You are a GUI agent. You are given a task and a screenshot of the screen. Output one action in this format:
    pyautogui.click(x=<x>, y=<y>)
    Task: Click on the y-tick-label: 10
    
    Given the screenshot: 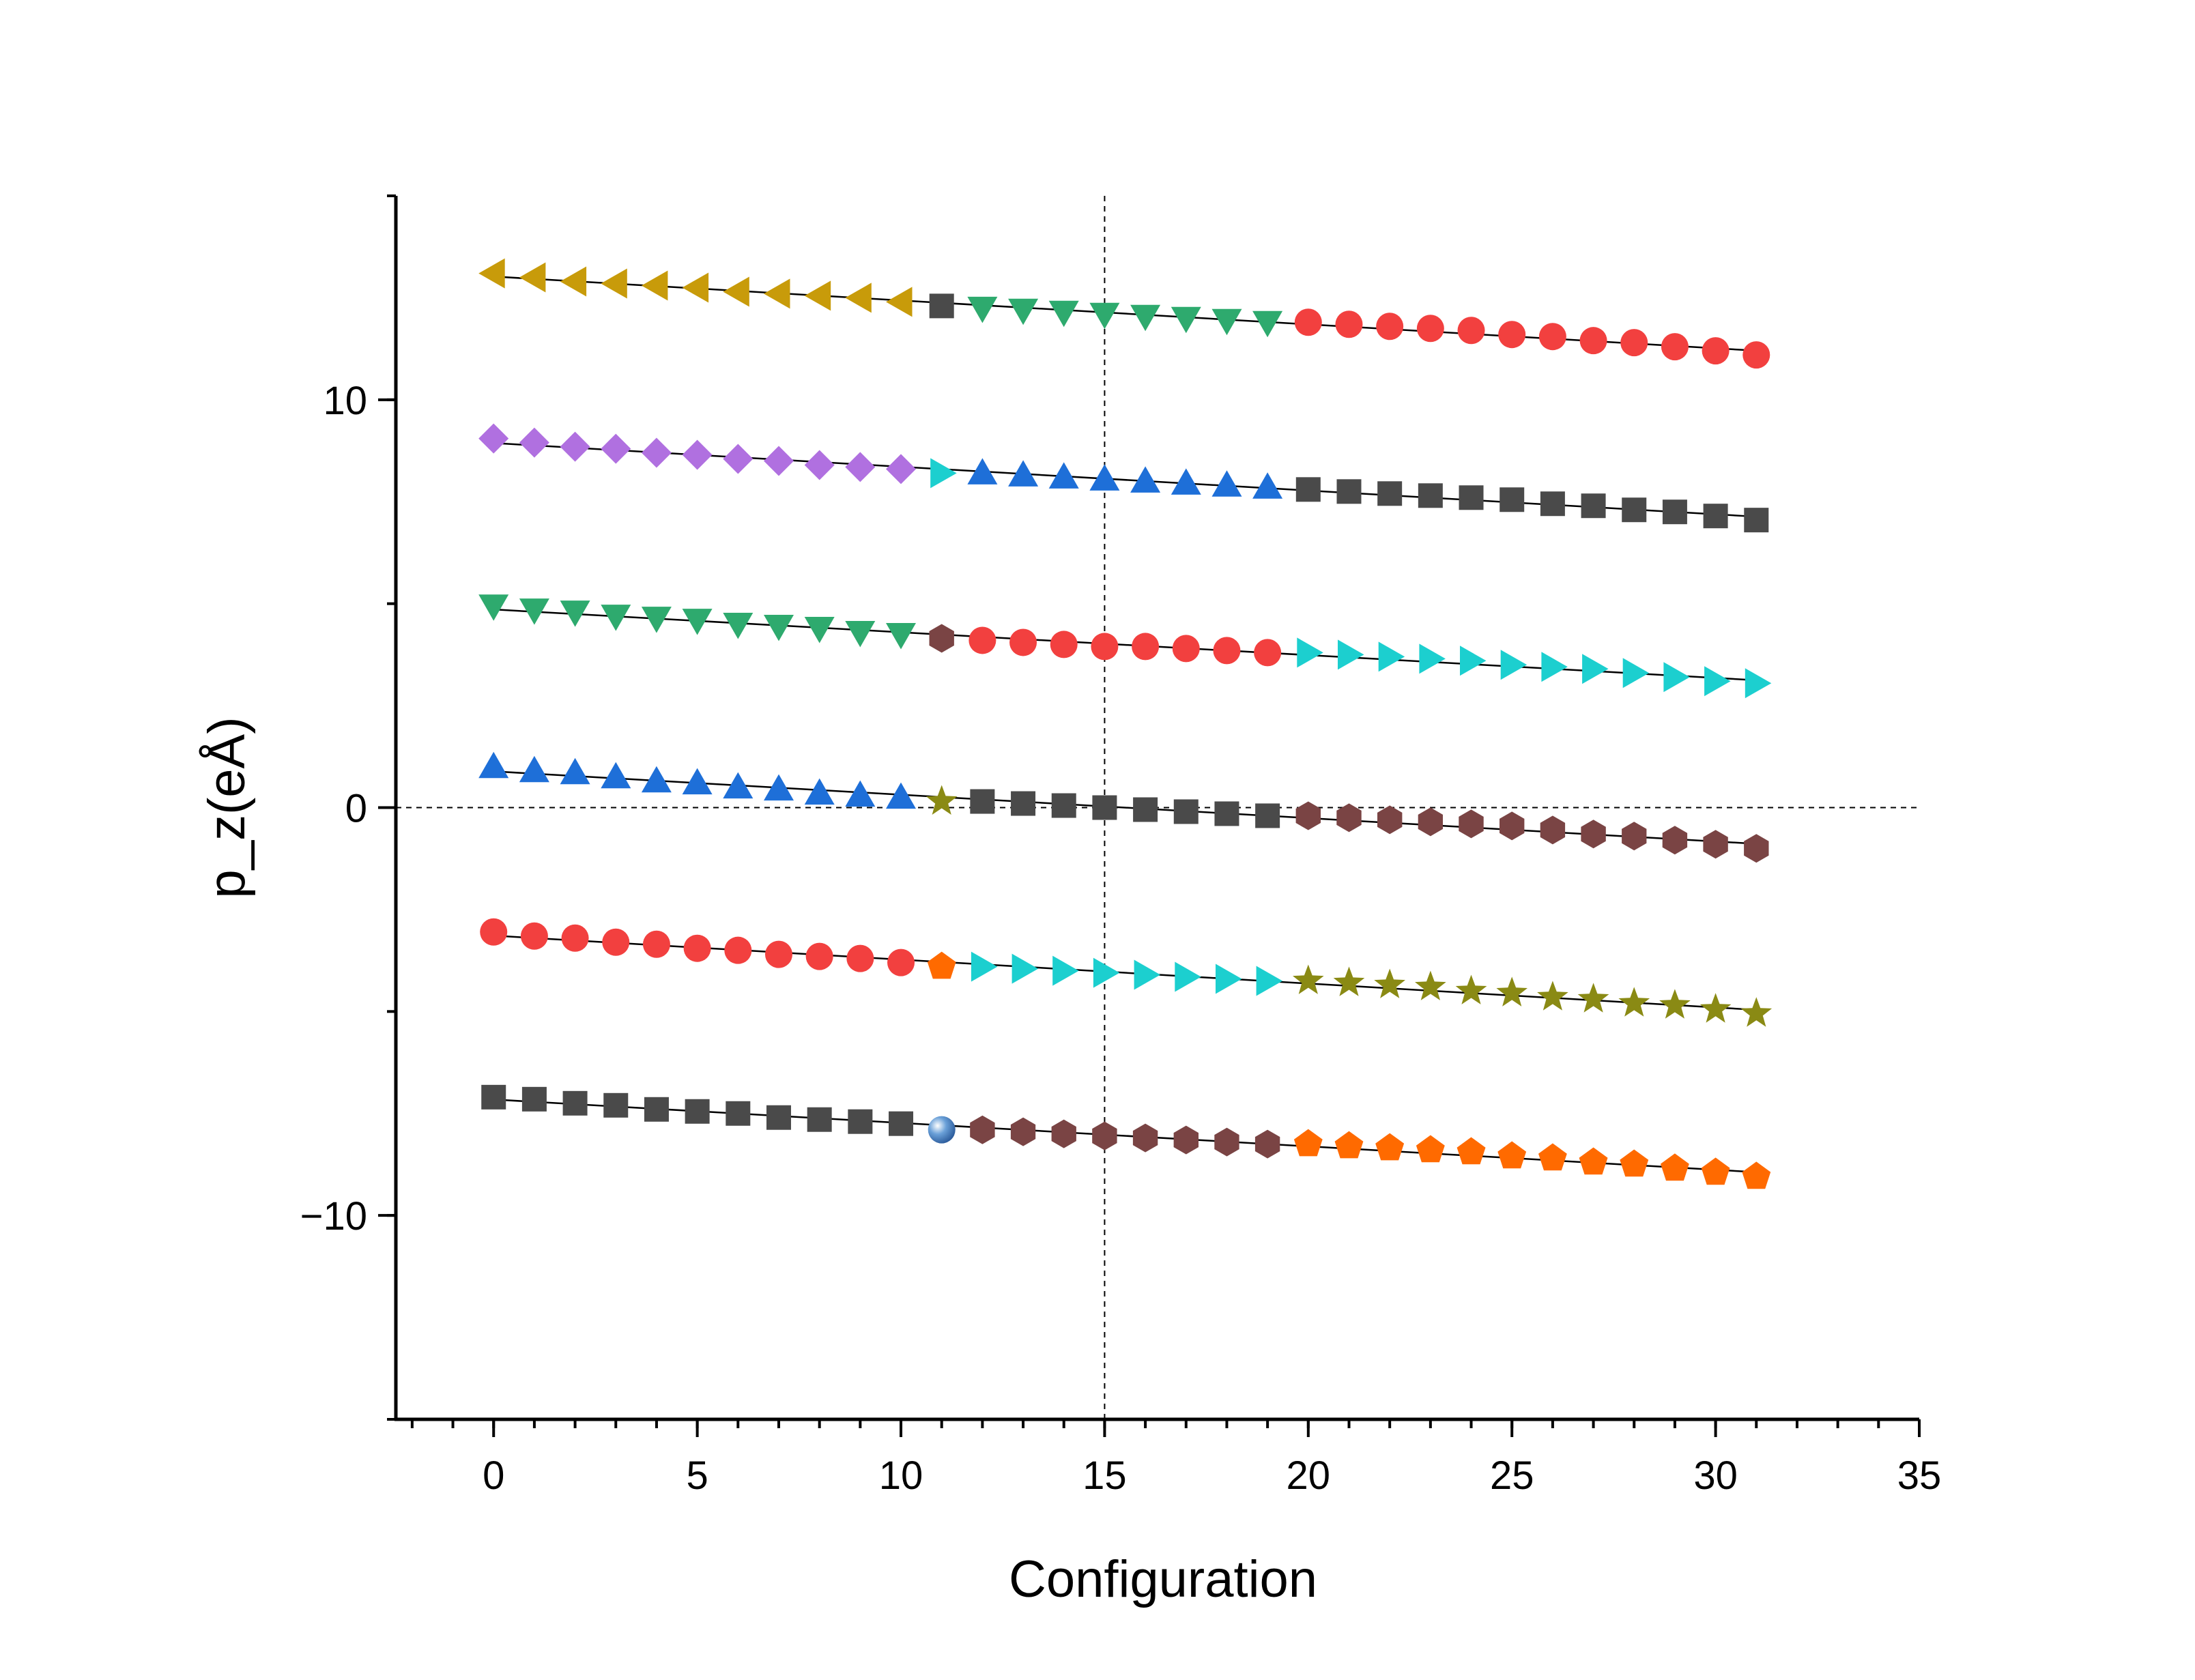 What is the action you would take?
    pyautogui.click(x=345, y=401)
    